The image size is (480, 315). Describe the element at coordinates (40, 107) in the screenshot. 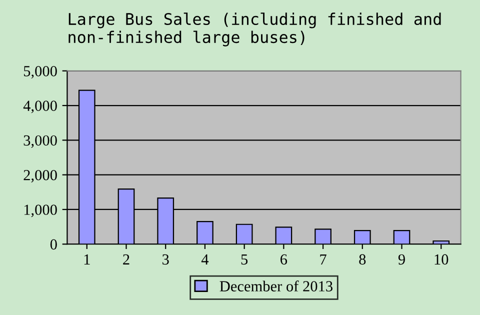

I see `y-tick-label: 4,000` at that location.